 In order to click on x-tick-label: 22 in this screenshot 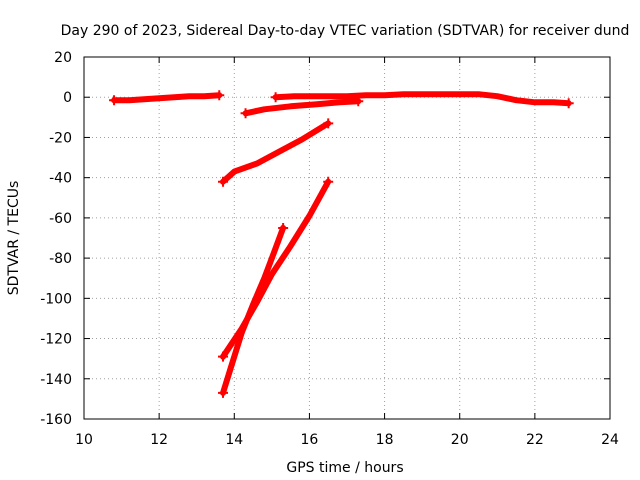, I will do `click(535, 440)`.